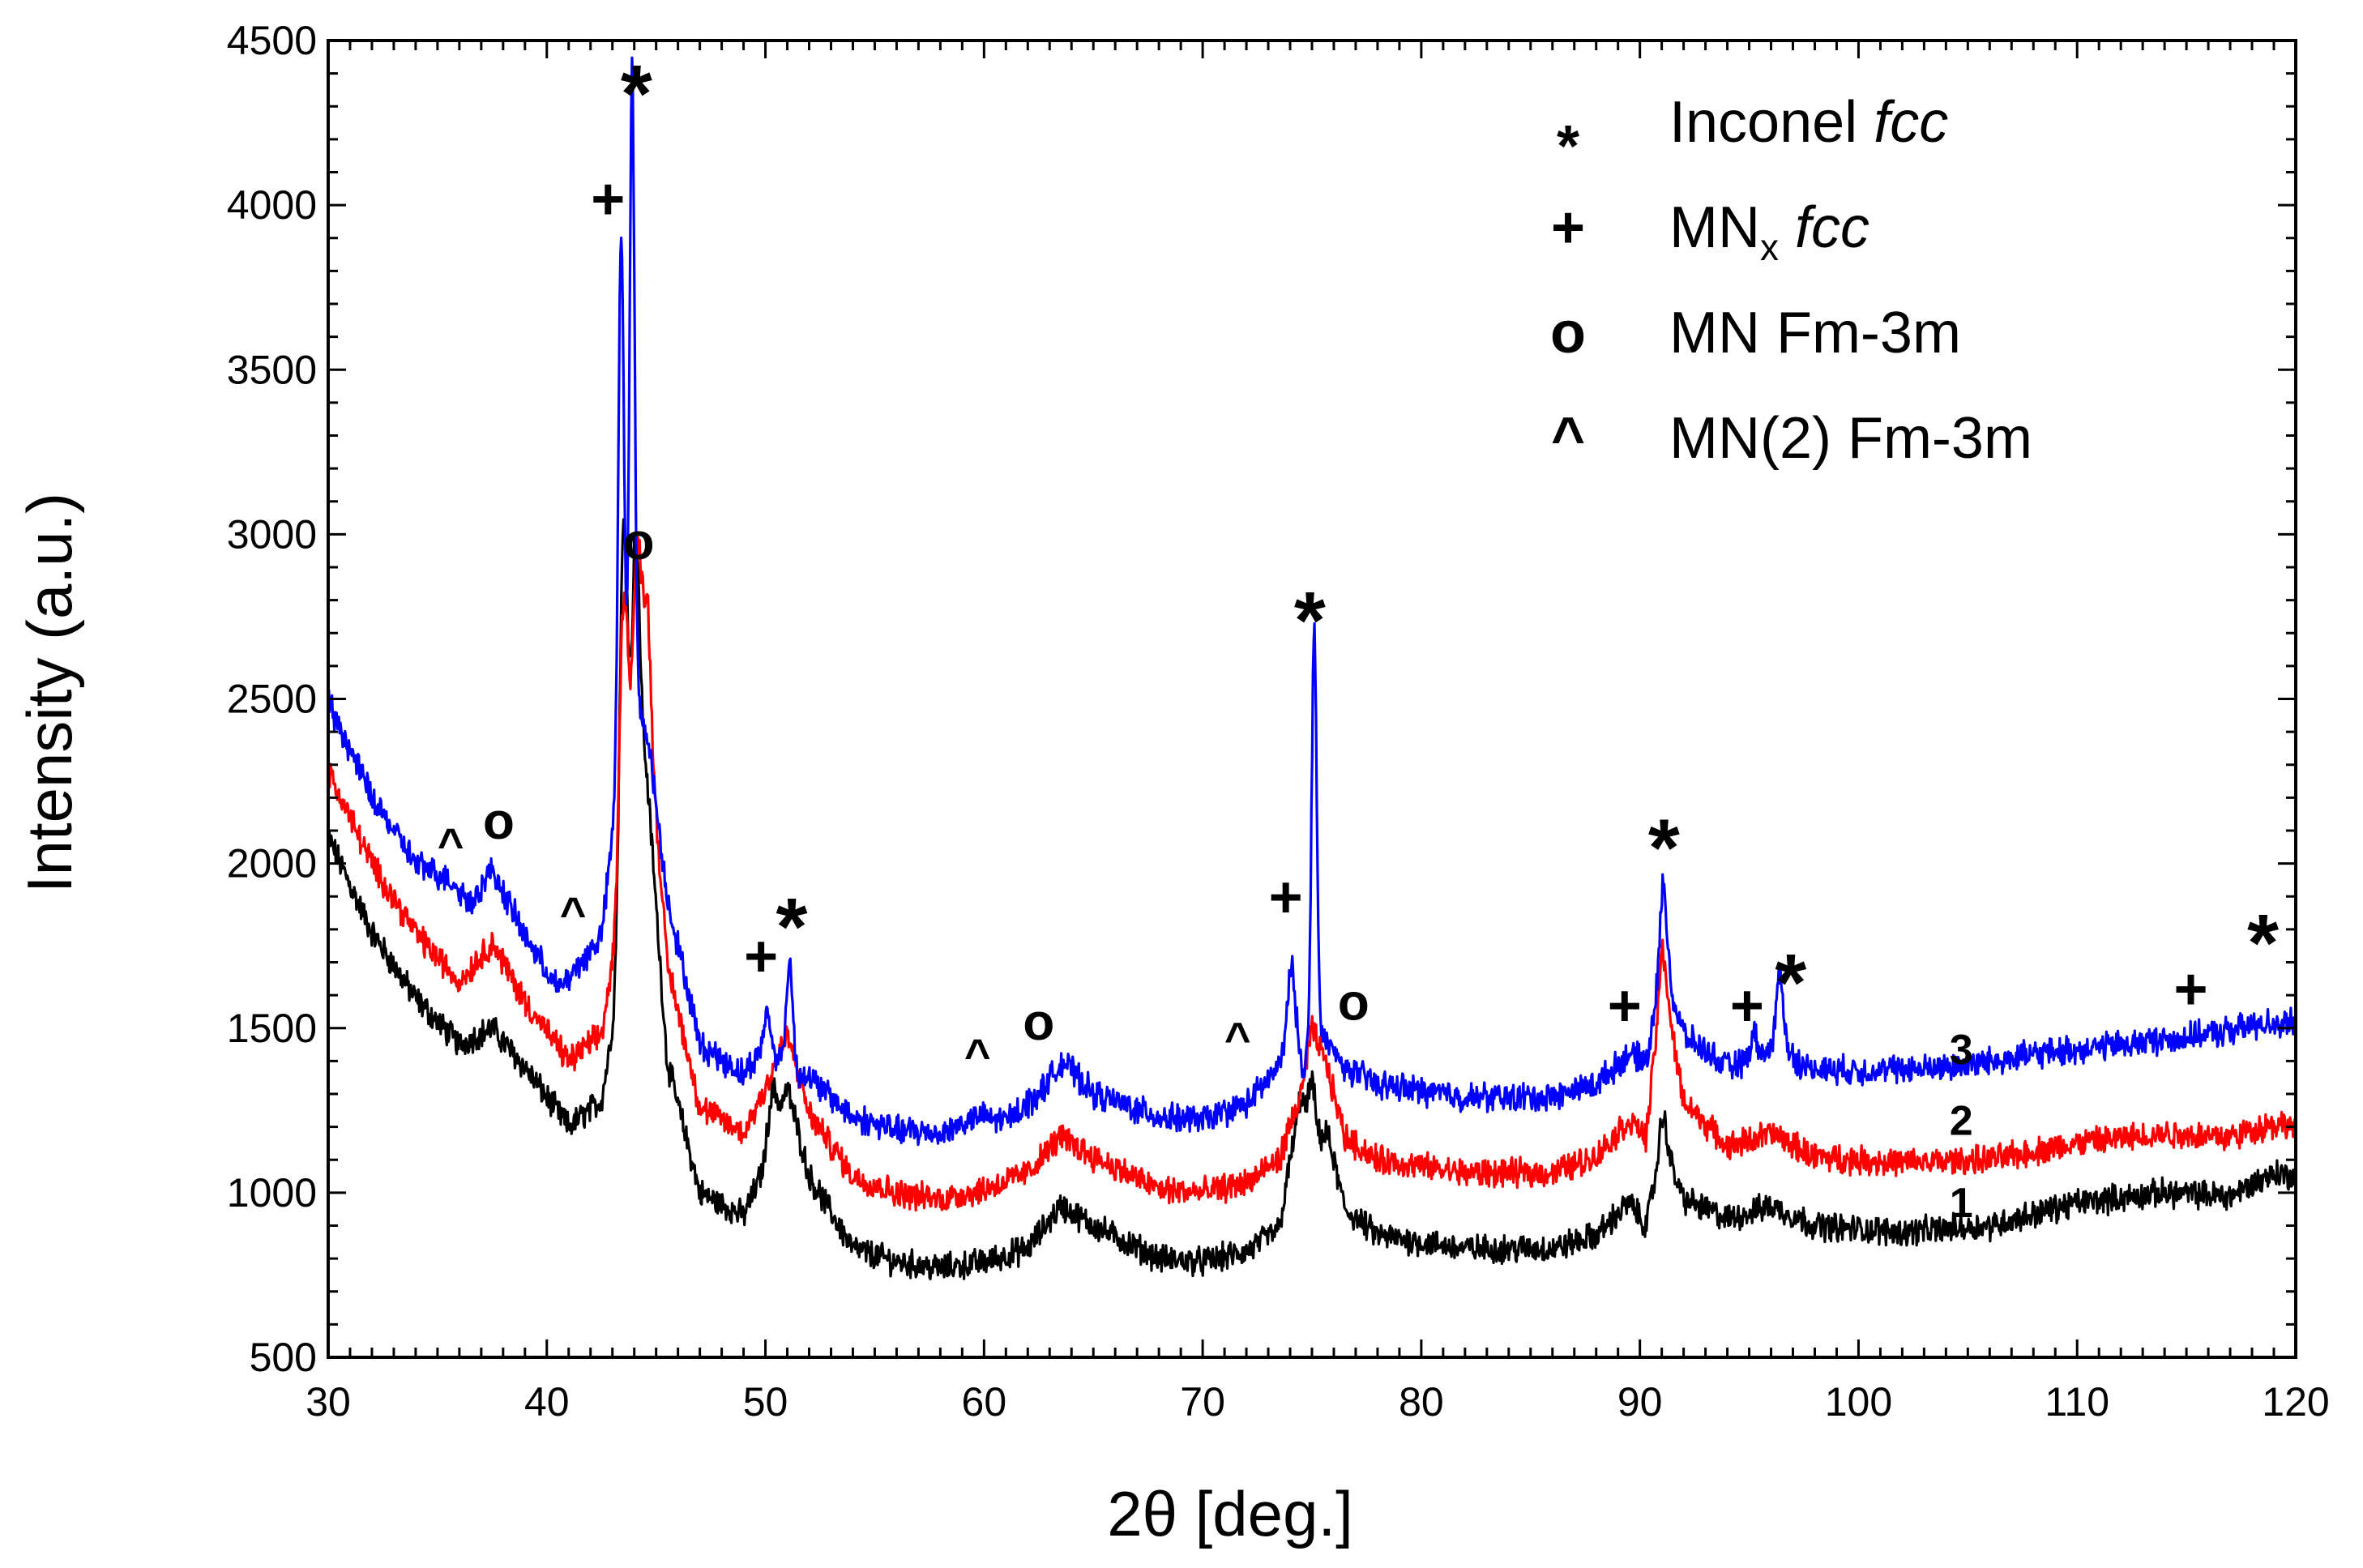 The image size is (2363, 1568). Describe the element at coordinates (272, 40) in the screenshot. I see `y-tick-label: 4500` at that location.